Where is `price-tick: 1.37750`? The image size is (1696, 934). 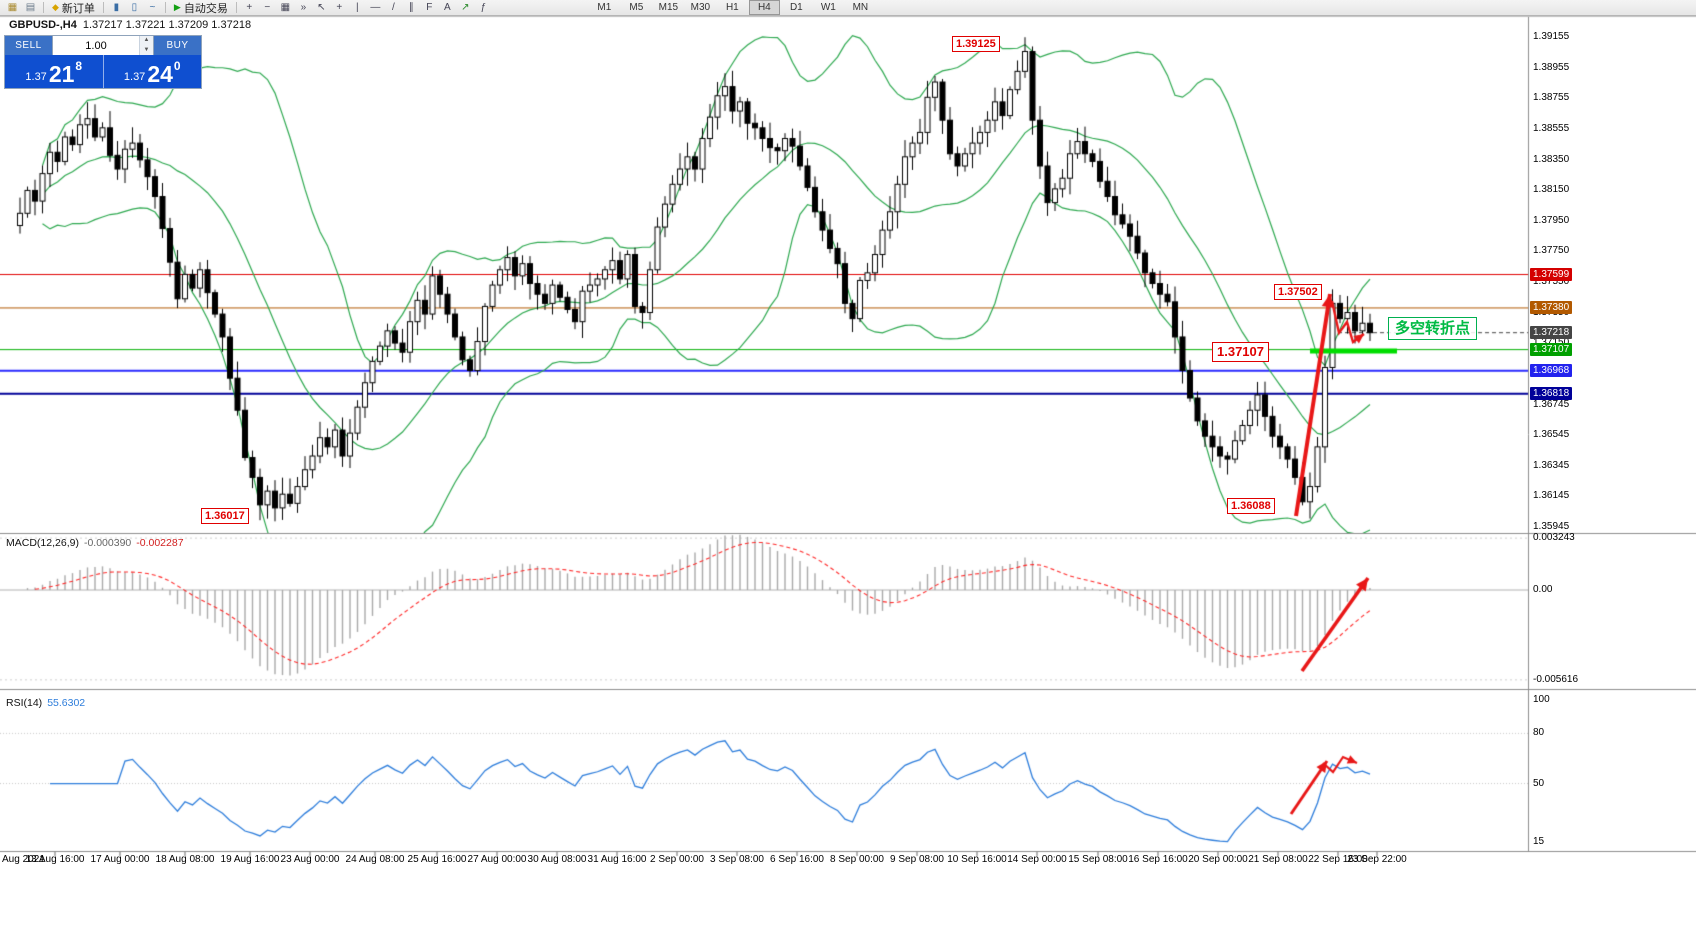
price-tick: 1.37750 is located at coordinates (1551, 251).